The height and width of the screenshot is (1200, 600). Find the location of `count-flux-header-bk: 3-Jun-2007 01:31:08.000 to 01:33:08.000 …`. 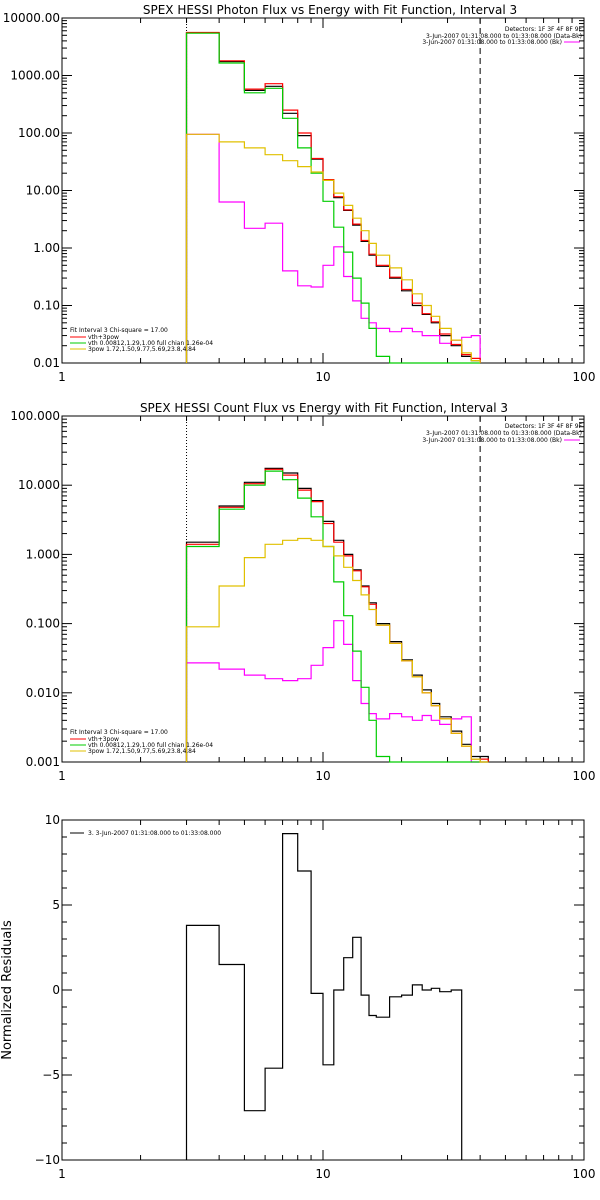

count-flux-header-bk: 3-Jun-2007 01:31:08.000 to 01:33:08.000 … is located at coordinates (492, 440).